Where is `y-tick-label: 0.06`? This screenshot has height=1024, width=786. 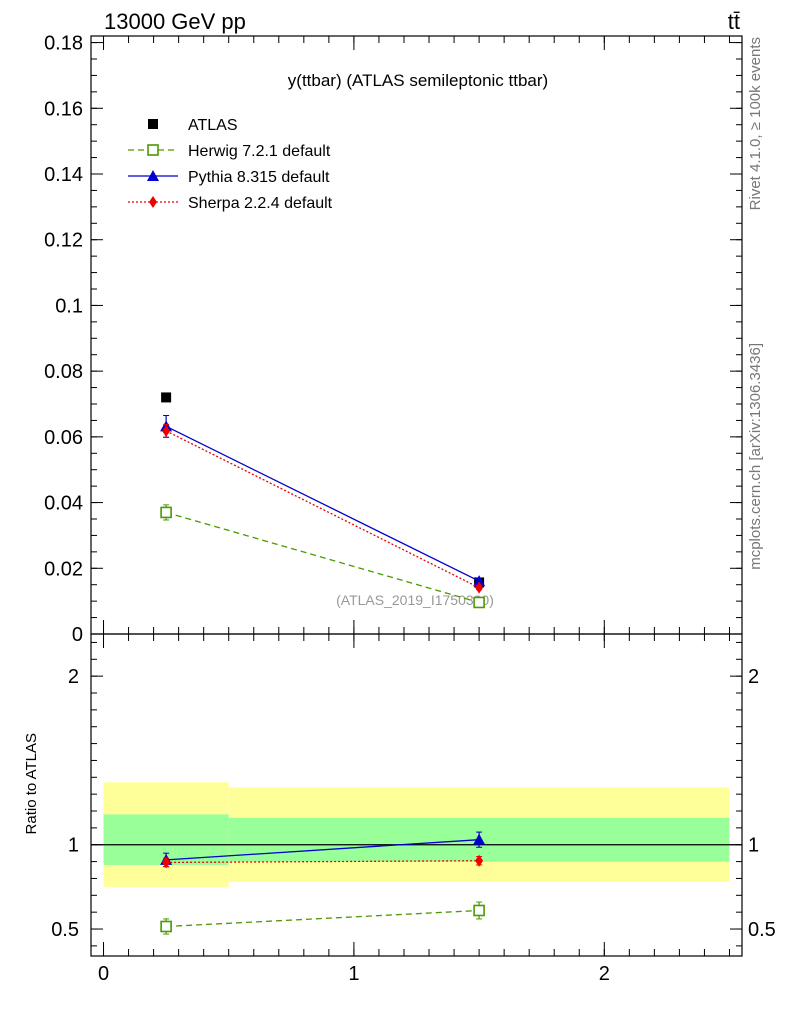 y-tick-label: 0.06 is located at coordinates (63, 438).